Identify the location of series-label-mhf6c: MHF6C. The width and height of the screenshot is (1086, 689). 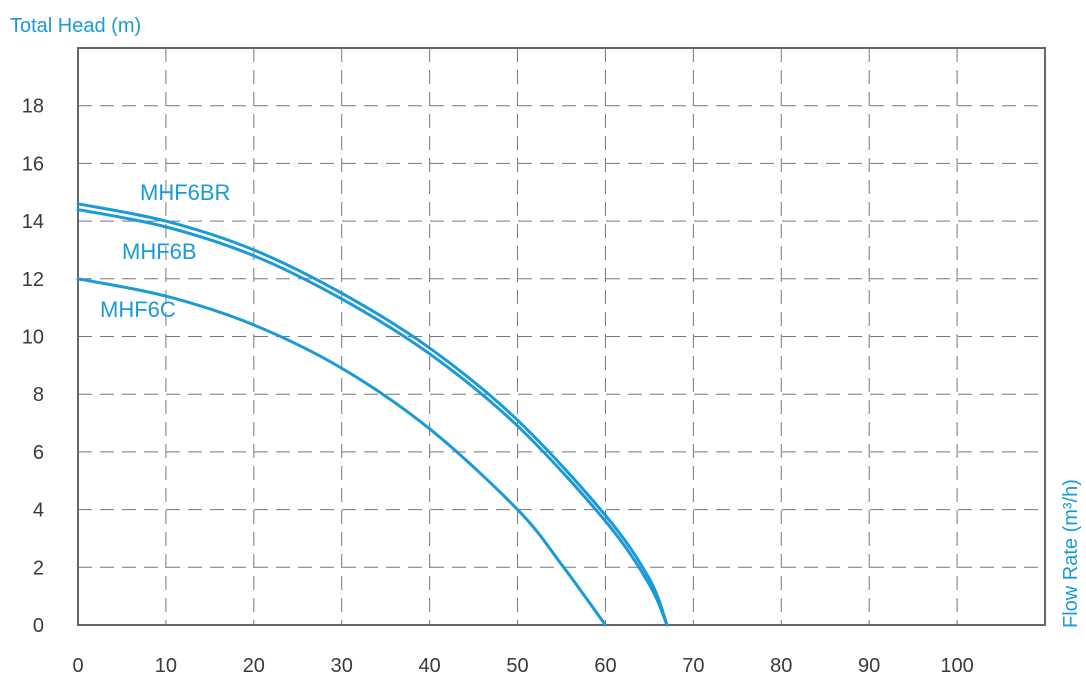
(138, 309).